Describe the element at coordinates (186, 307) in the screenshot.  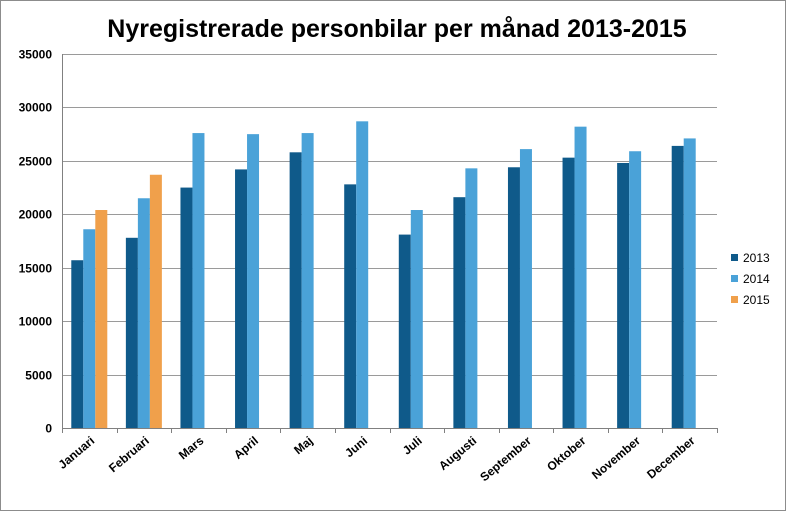
I see `bar-2013-Mars` at that location.